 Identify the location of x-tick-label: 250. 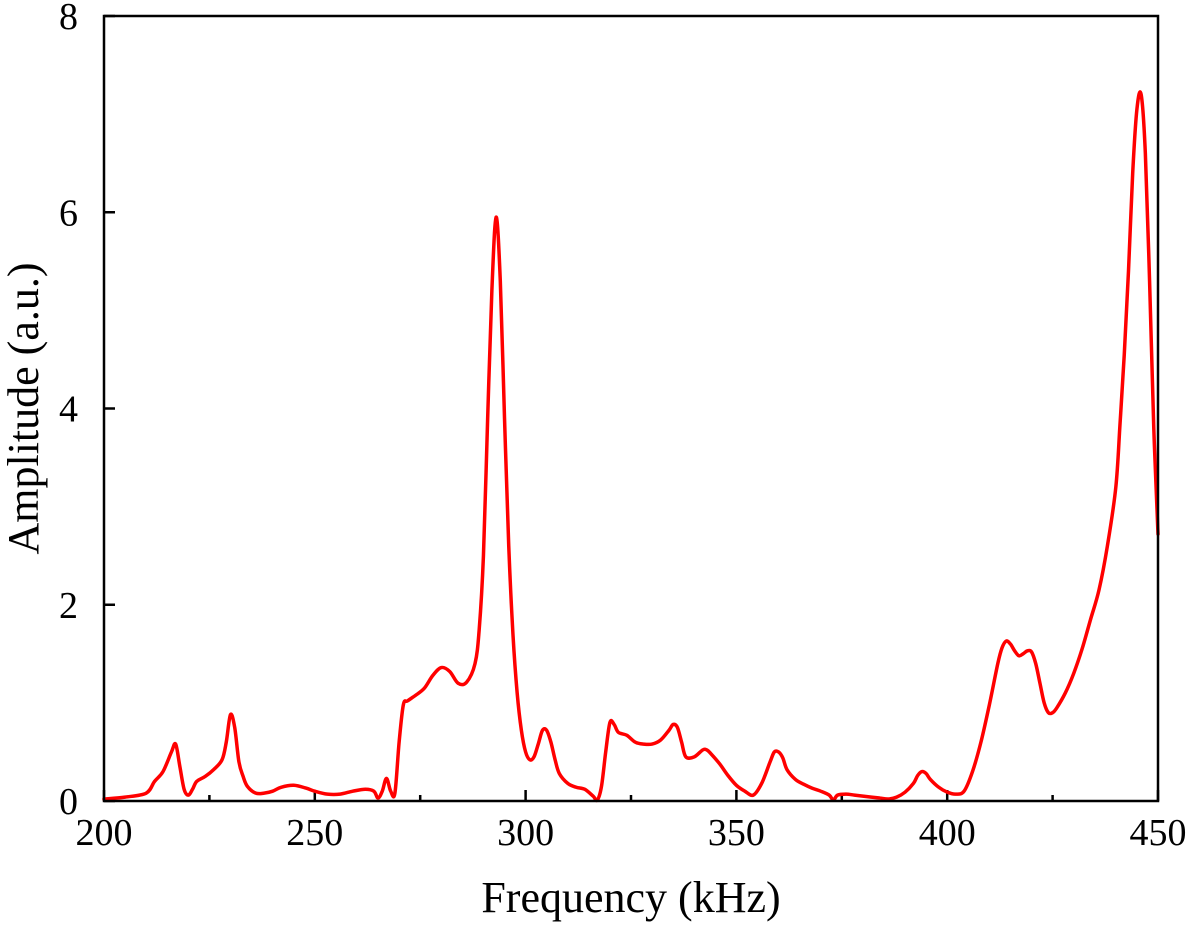
(314, 833).